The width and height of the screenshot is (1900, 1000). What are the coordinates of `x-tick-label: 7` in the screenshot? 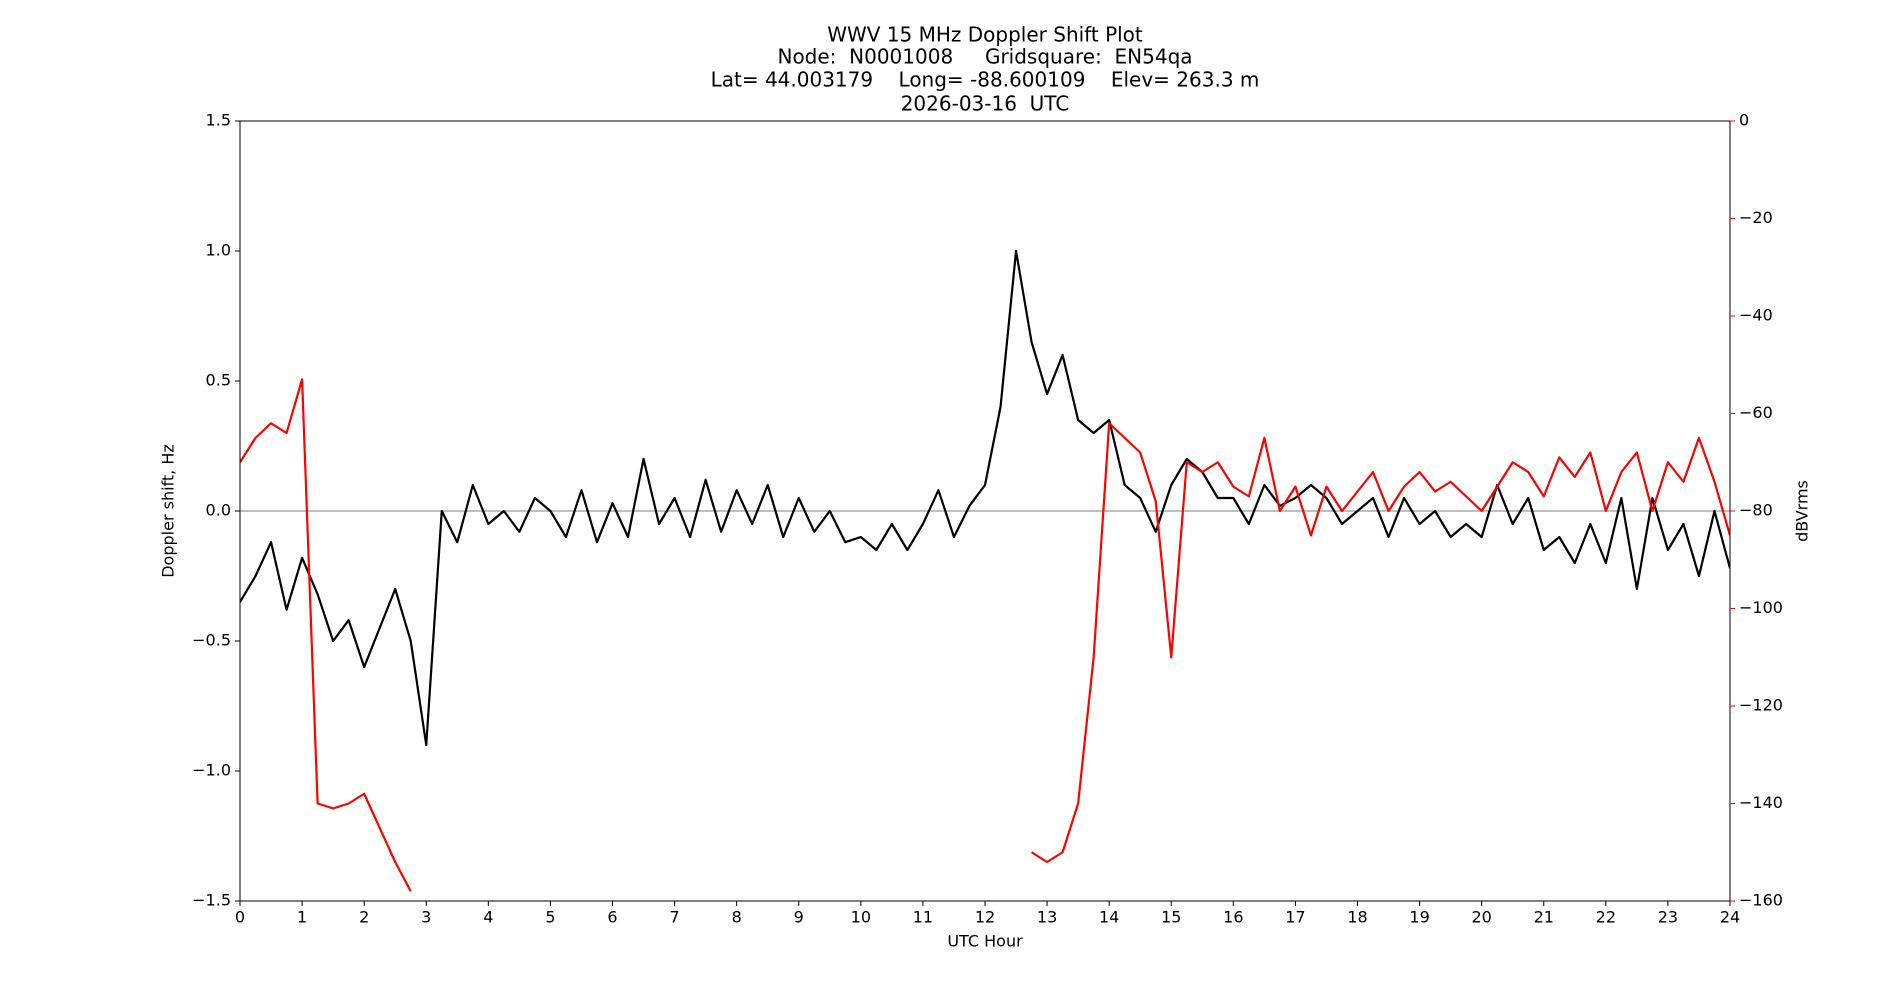 It's located at (674, 917).